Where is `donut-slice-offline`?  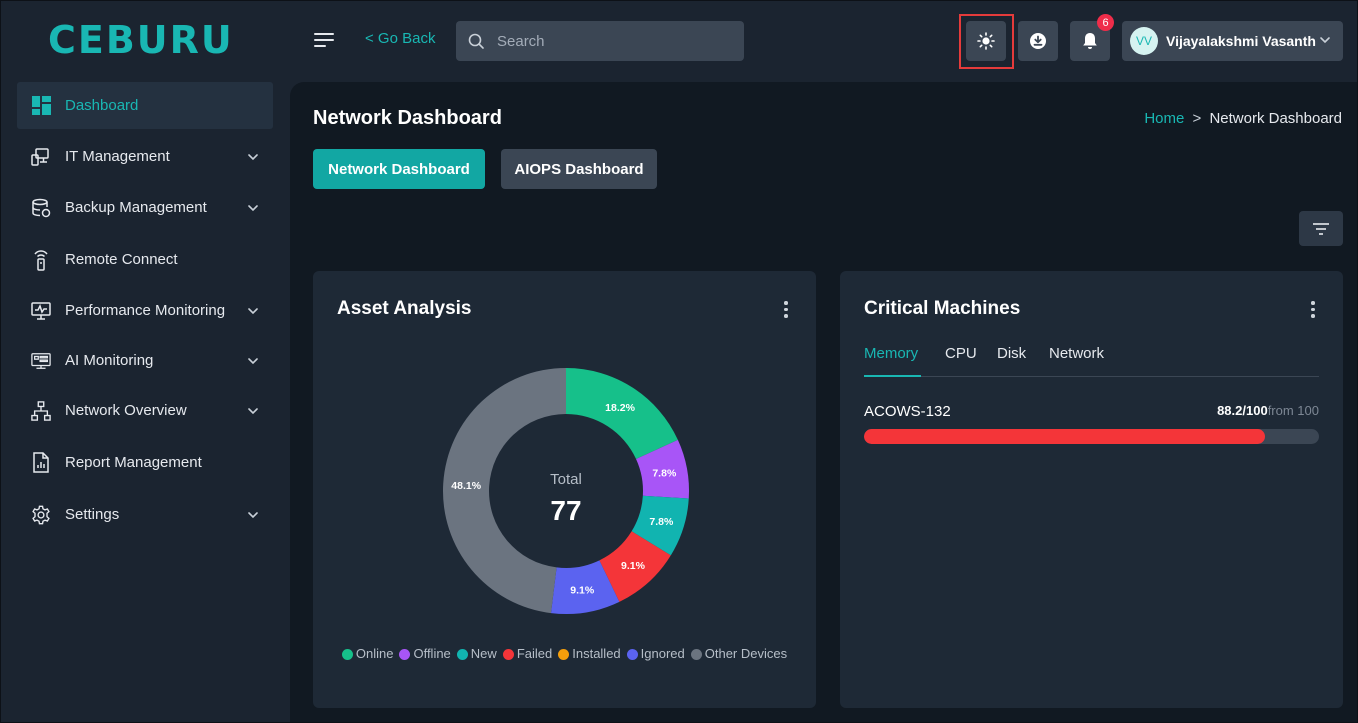 donut-slice-offline is located at coordinates (662, 469).